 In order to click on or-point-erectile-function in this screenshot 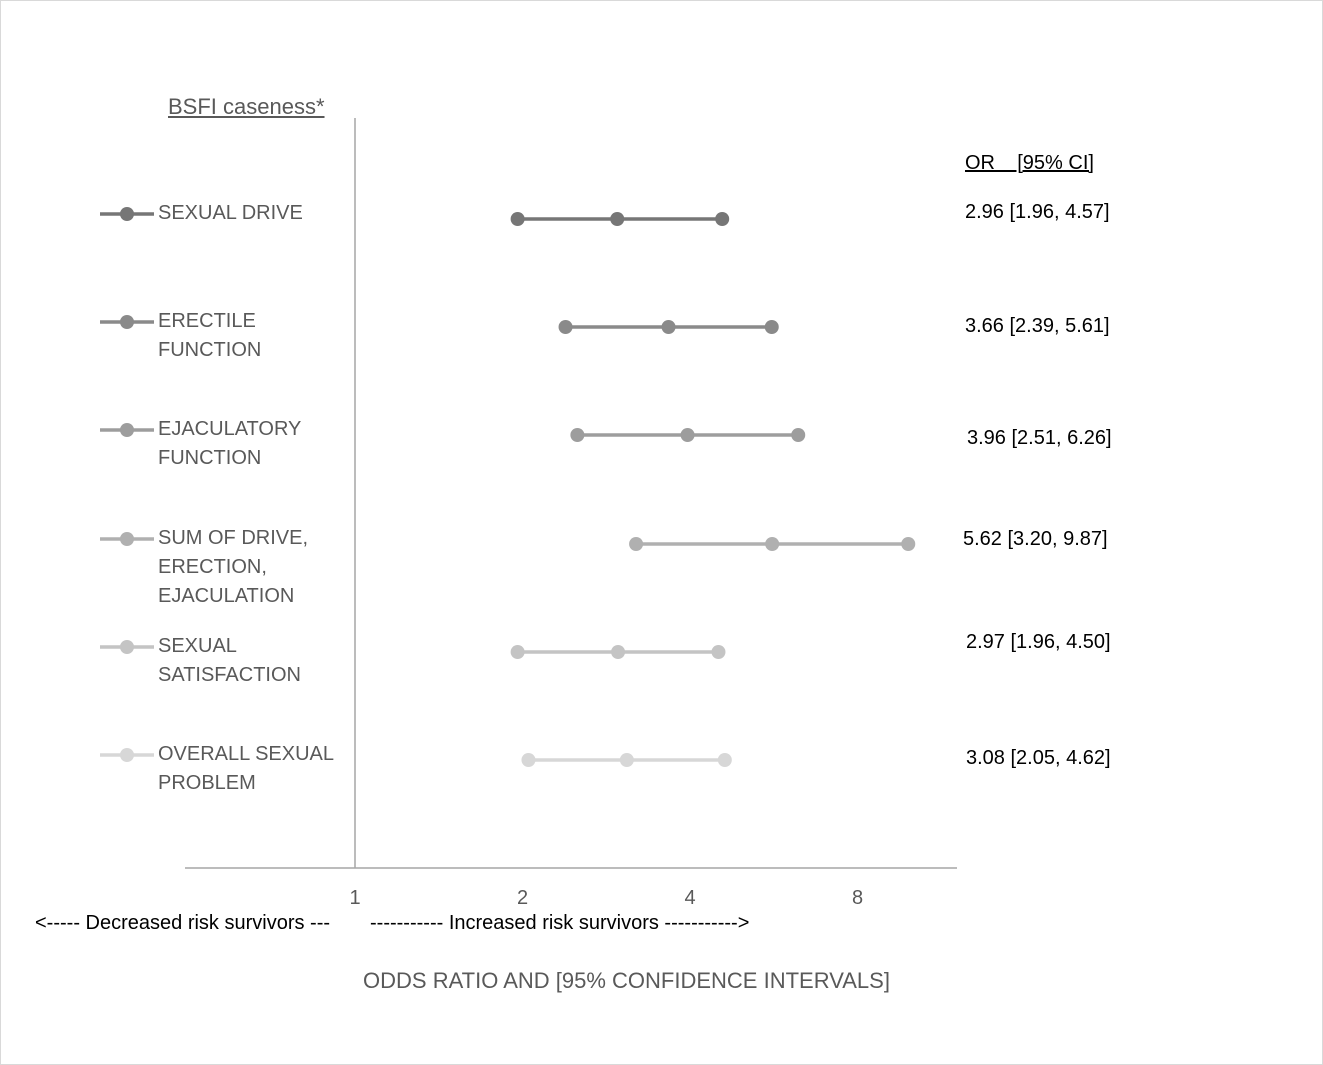, I will do `click(668, 327)`.